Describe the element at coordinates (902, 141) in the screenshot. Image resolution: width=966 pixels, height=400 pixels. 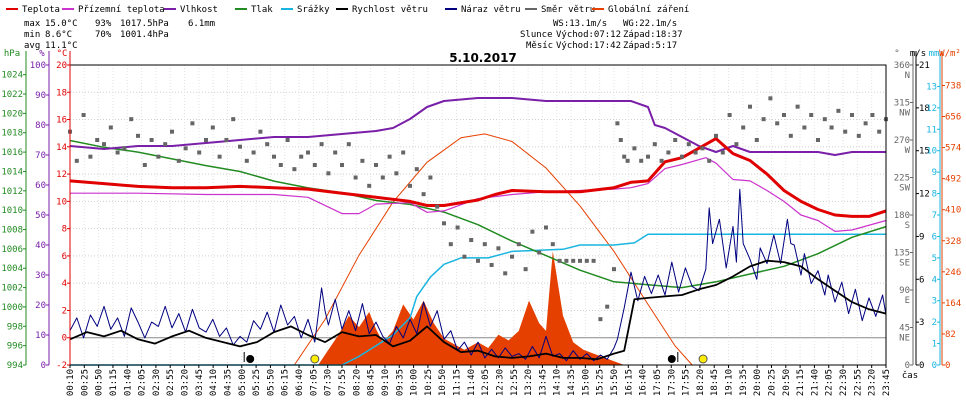
I see `direction-tick-label: 270` at that location.